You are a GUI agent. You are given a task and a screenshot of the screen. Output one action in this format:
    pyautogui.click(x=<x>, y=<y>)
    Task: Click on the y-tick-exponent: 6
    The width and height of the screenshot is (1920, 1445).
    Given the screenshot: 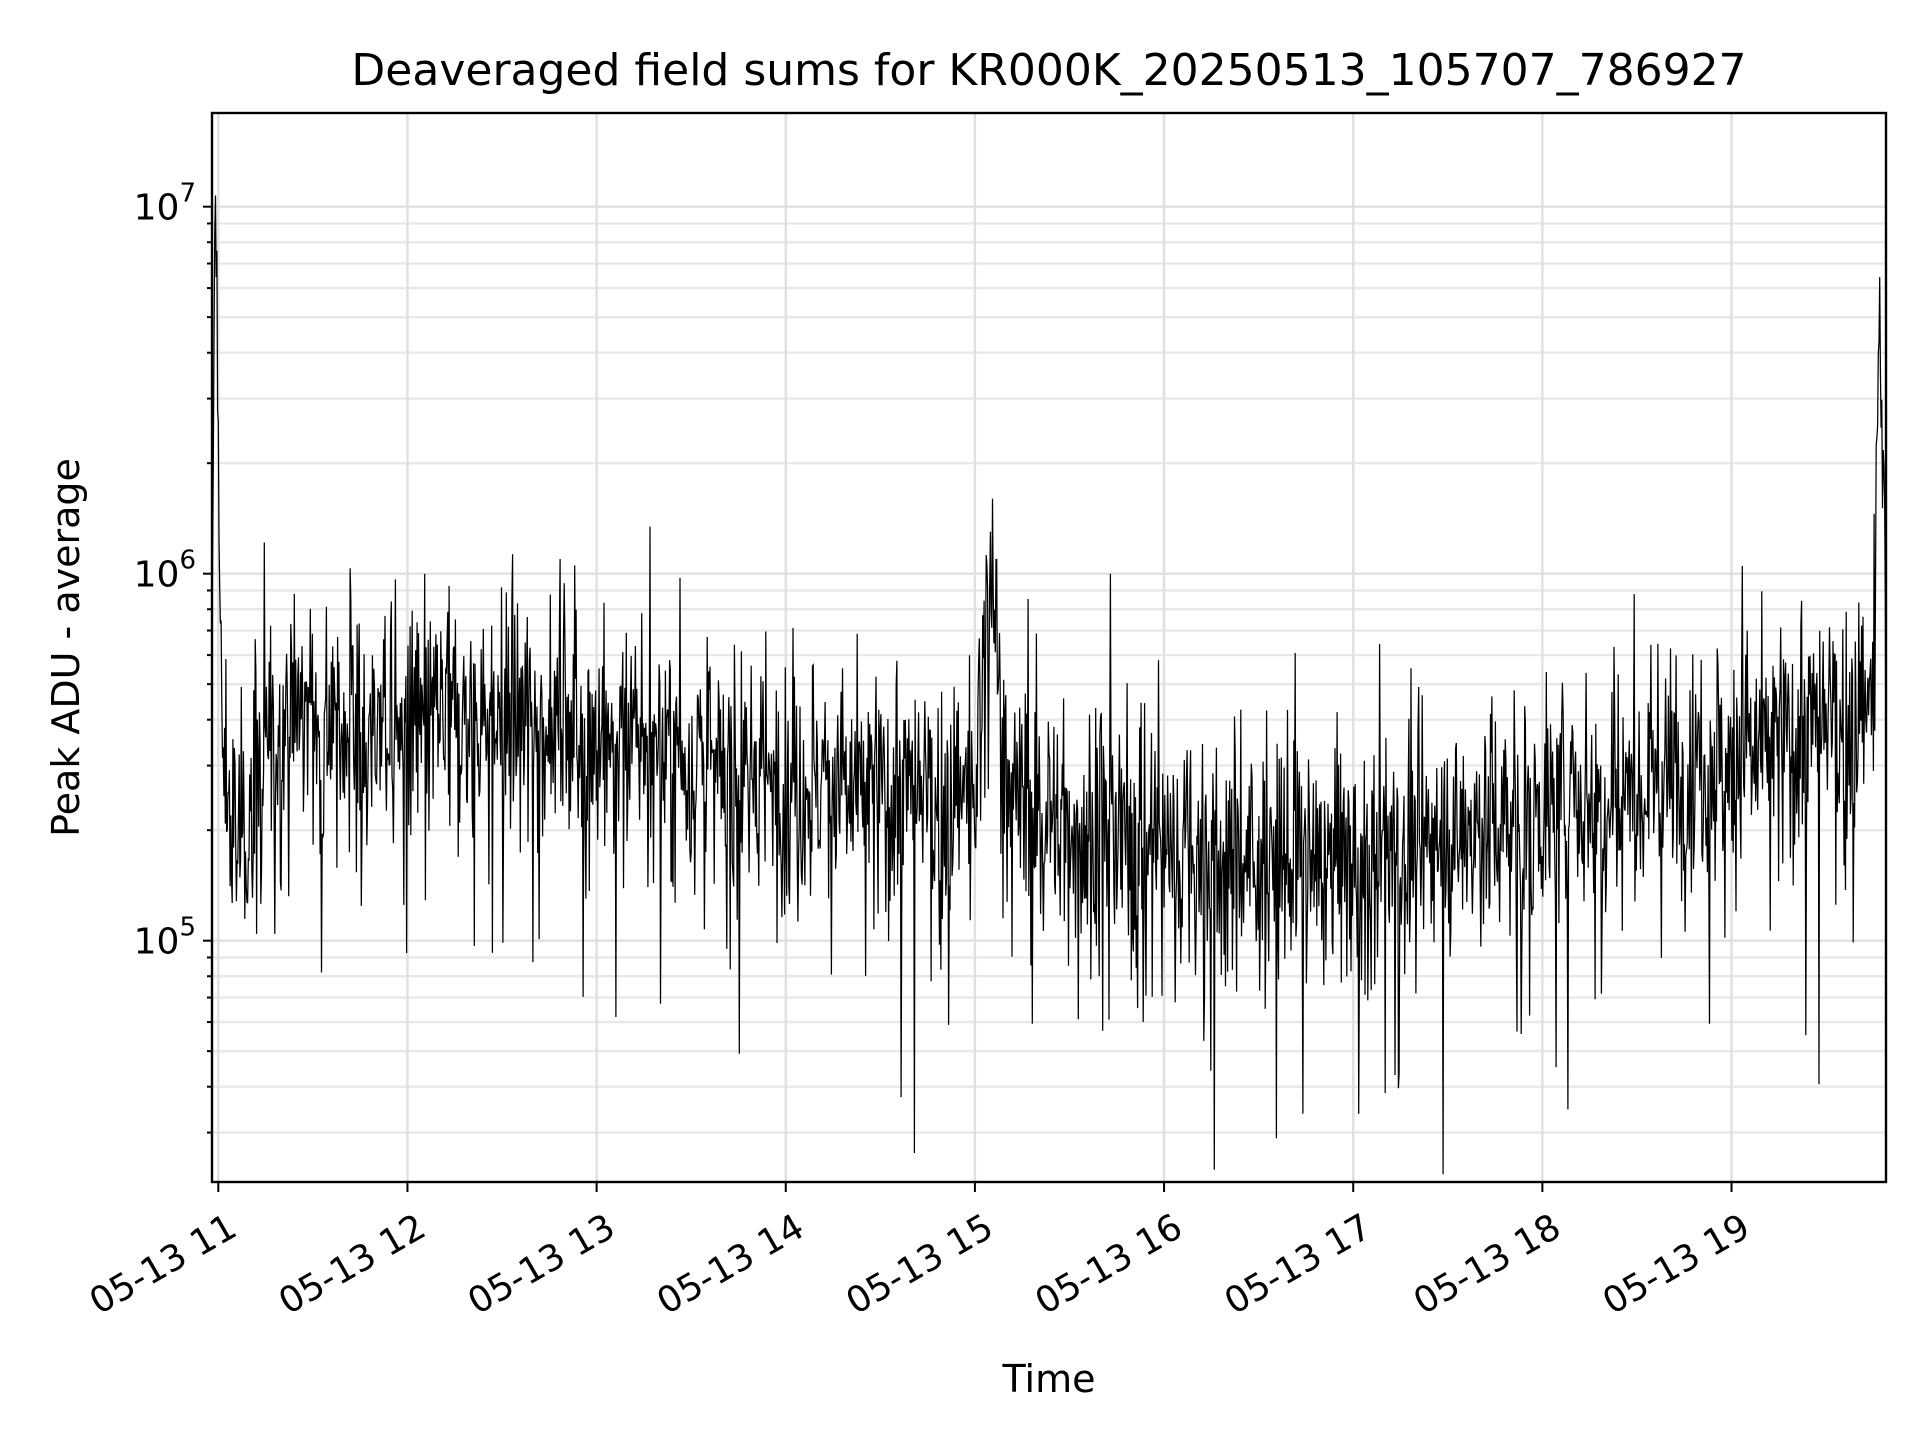 What is the action you would take?
    pyautogui.click(x=187, y=561)
    